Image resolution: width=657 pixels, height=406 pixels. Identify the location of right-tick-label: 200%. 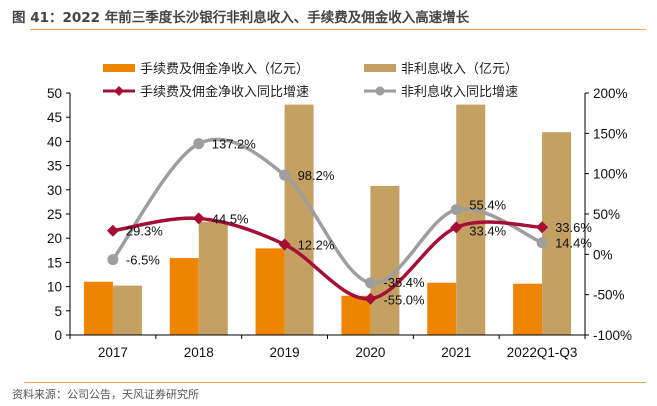
(610, 93).